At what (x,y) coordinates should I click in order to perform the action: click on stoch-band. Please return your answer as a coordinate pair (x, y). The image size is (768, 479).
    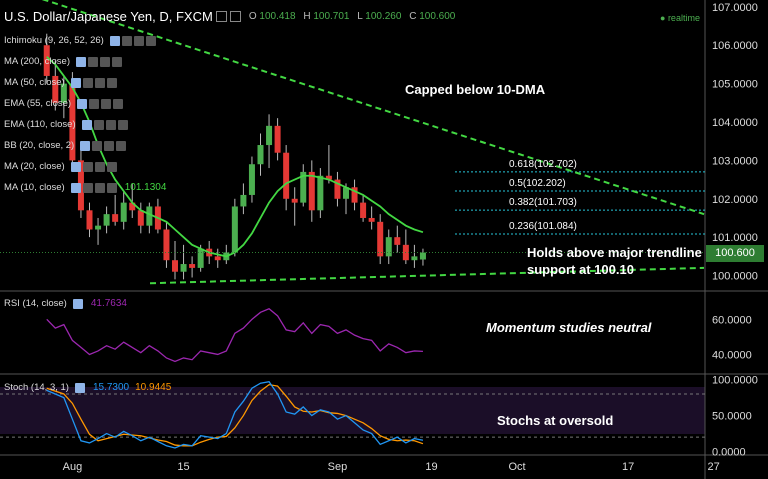
    Looking at the image, I should click on (352, 410).